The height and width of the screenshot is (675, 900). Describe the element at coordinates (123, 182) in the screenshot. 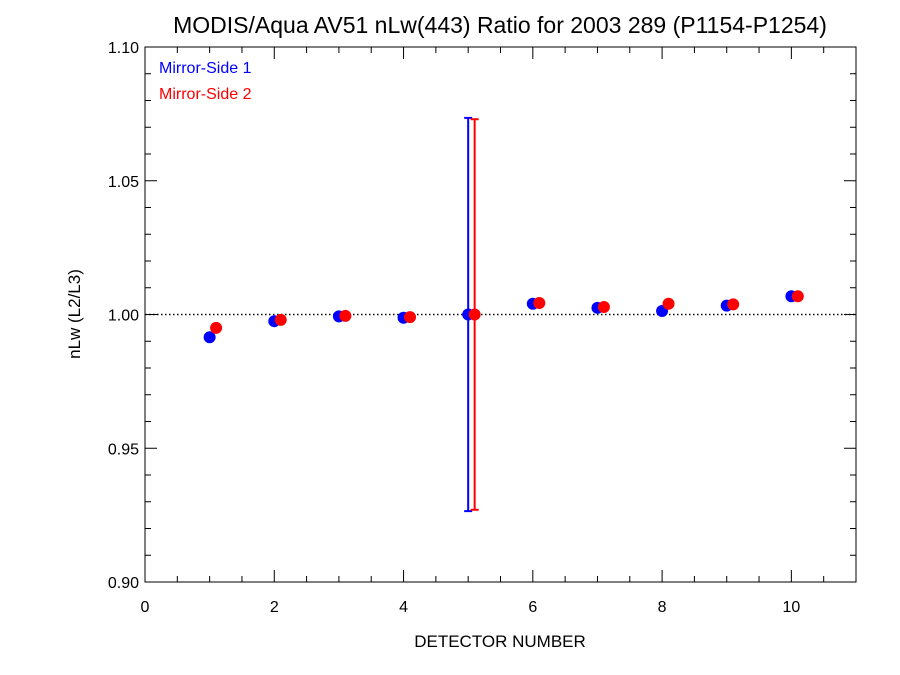

I see `y-tick-label: 1.05` at that location.